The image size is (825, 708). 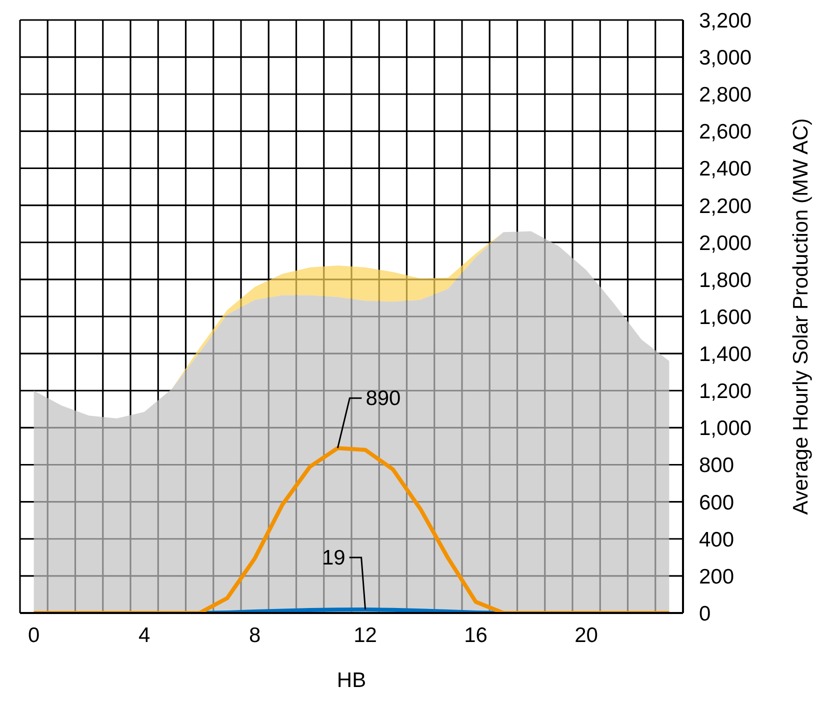 I want to click on y-tick-label: 2,200, so click(x=725, y=206).